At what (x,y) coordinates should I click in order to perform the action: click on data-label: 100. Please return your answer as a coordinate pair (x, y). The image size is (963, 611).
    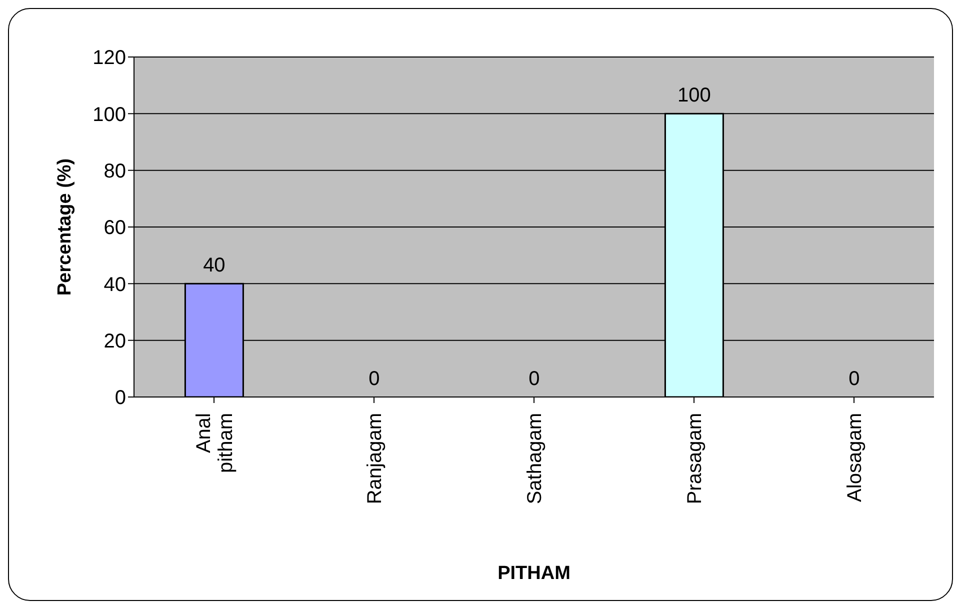
    Looking at the image, I should click on (694, 95).